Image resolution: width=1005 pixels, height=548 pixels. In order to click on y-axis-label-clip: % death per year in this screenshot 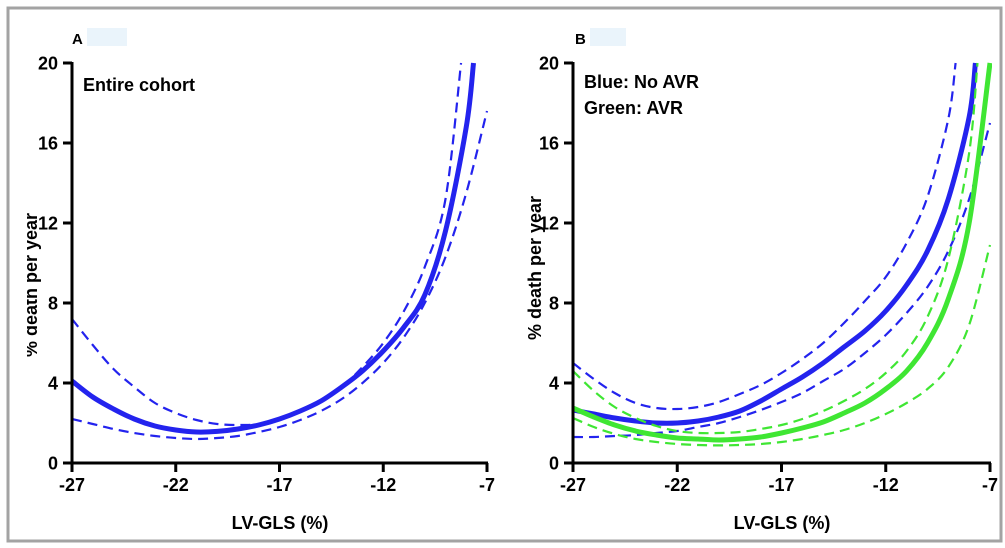, I will do `click(31, 285)`.